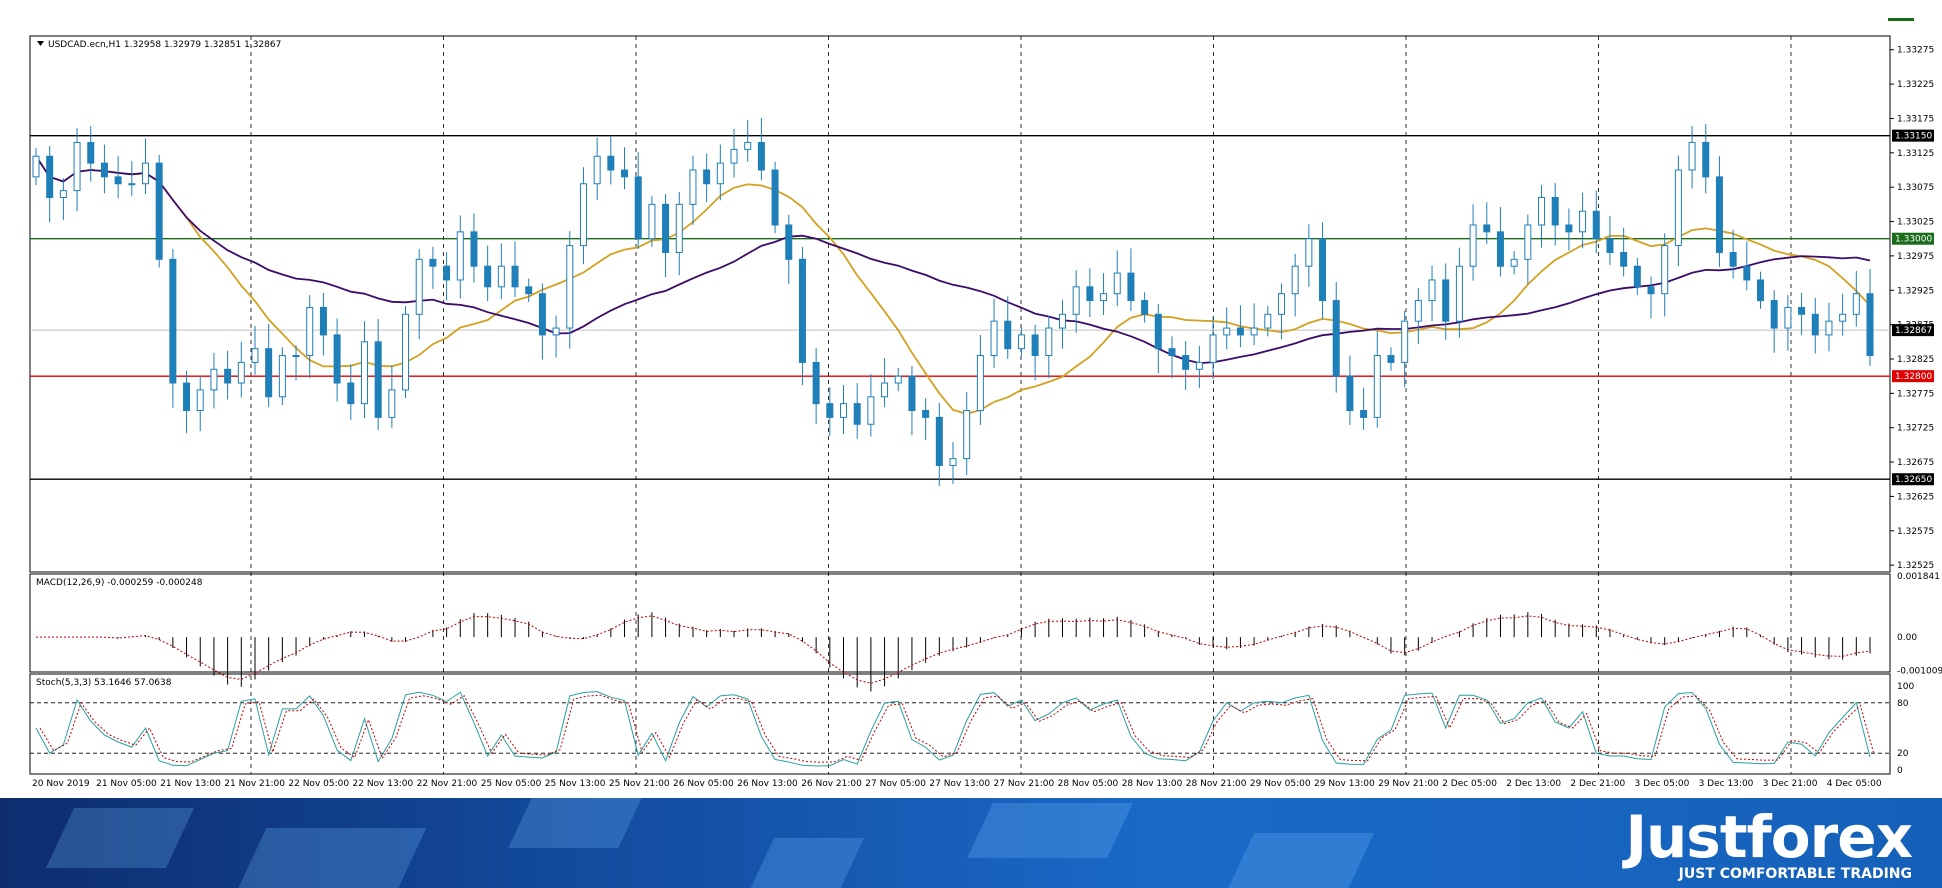  Describe the element at coordinates (1533, 784) in the screenshot. I see `time-tick-label: 2 Dec 13:00` at that location.